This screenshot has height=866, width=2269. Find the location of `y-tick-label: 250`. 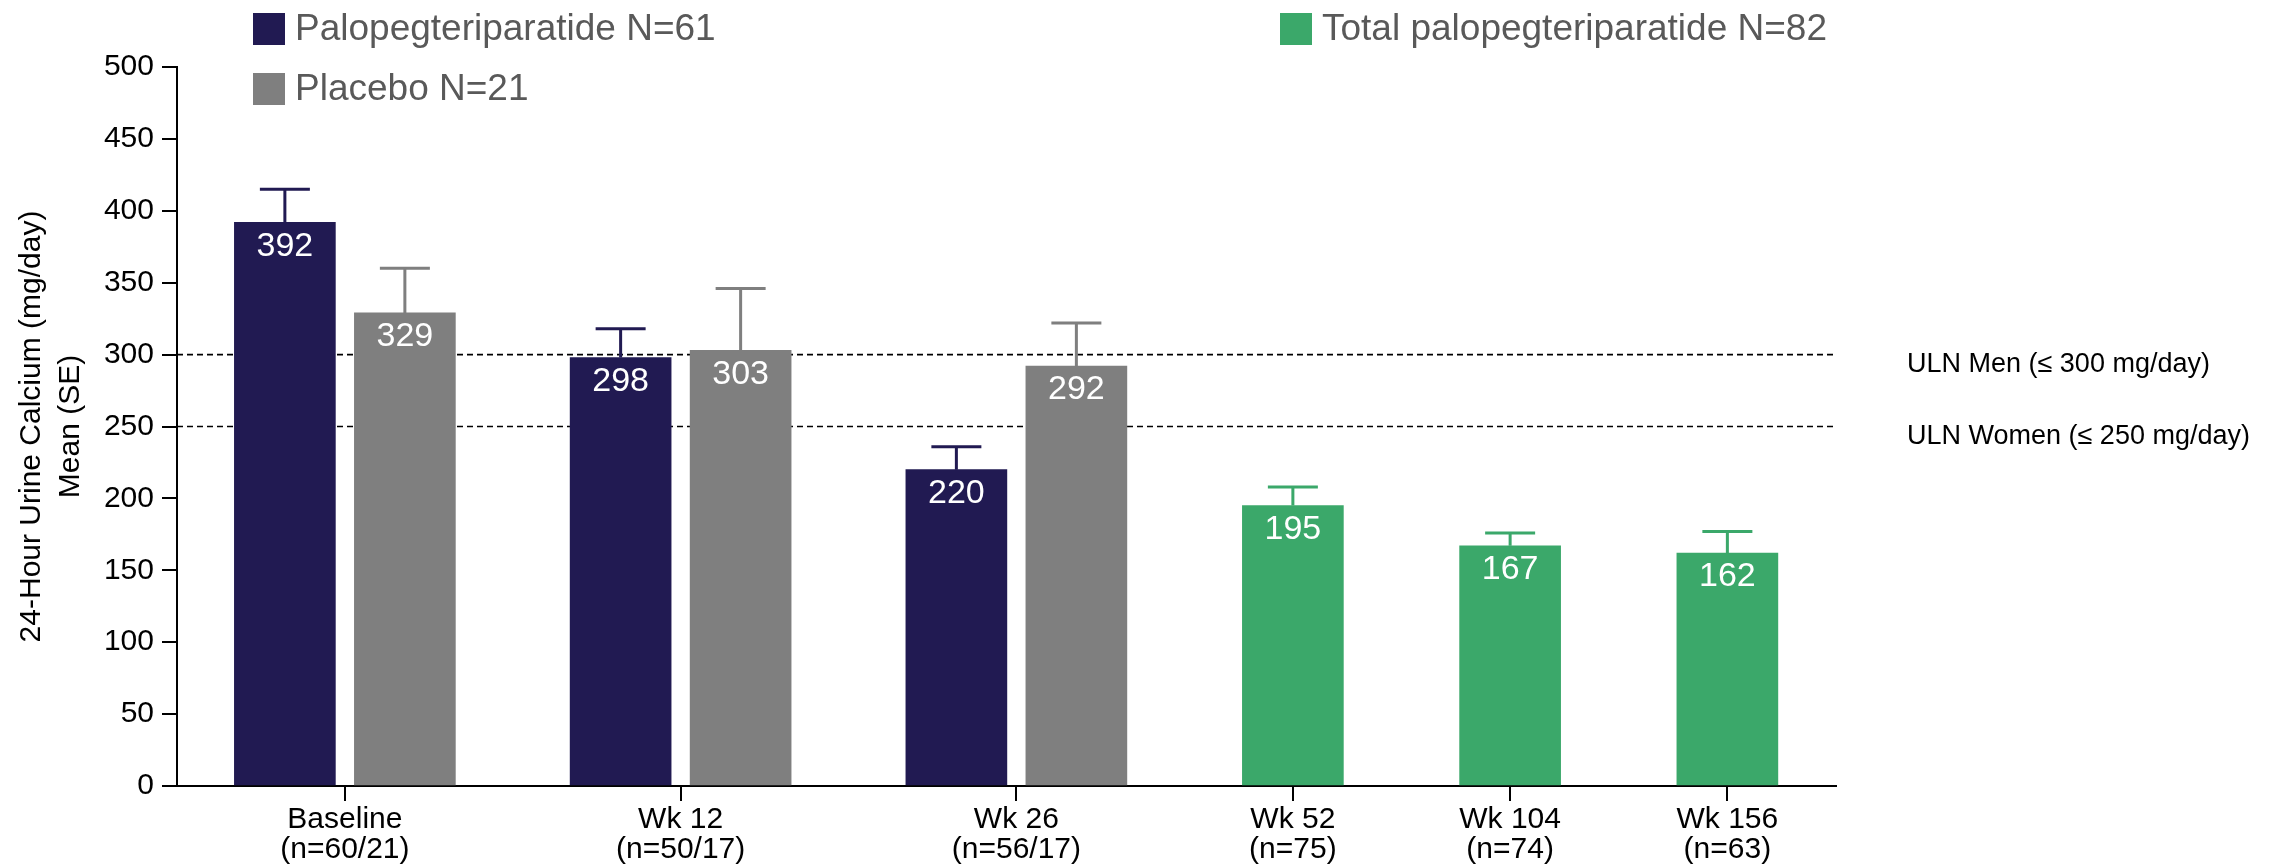

y-tick-label: 250 is located at coordinates (128, 424).